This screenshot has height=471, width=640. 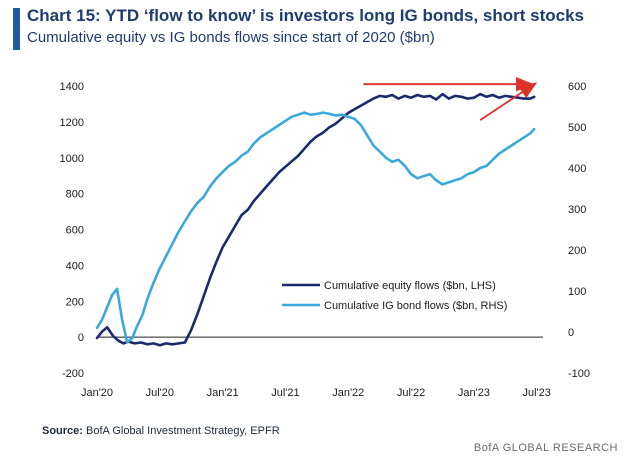 I want to click on legend-ig-bond-label: Cumulative IG bond flows ($bn, RHS), so click(x=415, y=306).